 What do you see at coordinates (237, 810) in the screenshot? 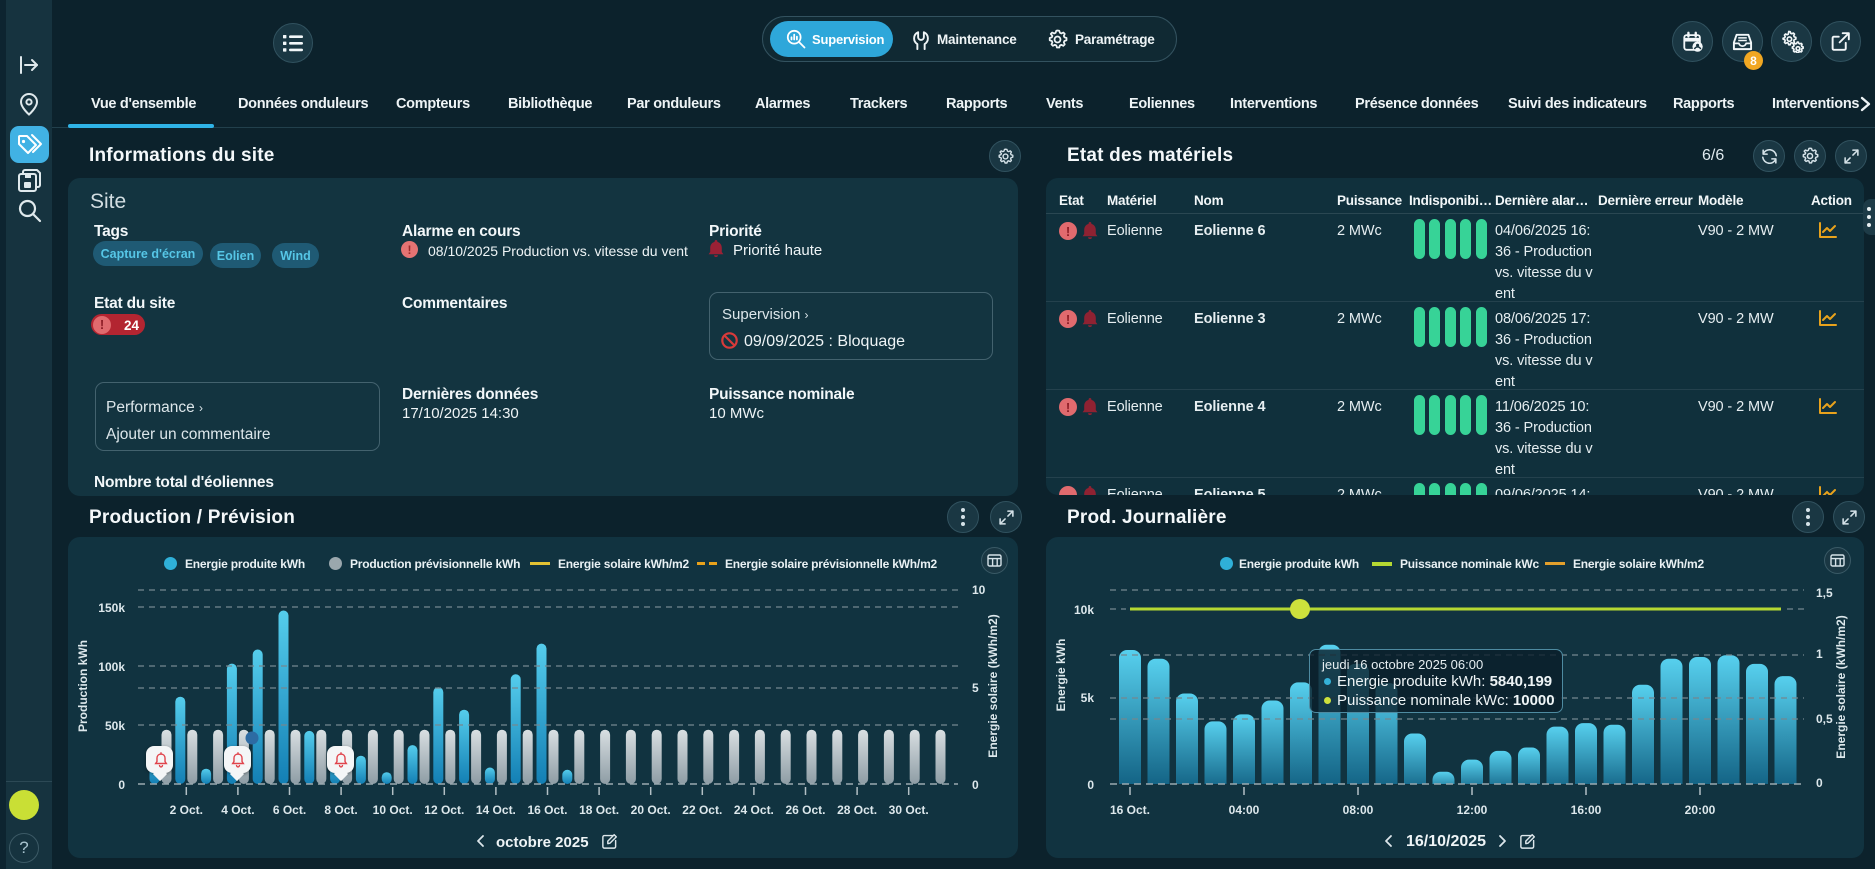
I see `svg-text: 4 Oct.` at bounding box center [237, 810].